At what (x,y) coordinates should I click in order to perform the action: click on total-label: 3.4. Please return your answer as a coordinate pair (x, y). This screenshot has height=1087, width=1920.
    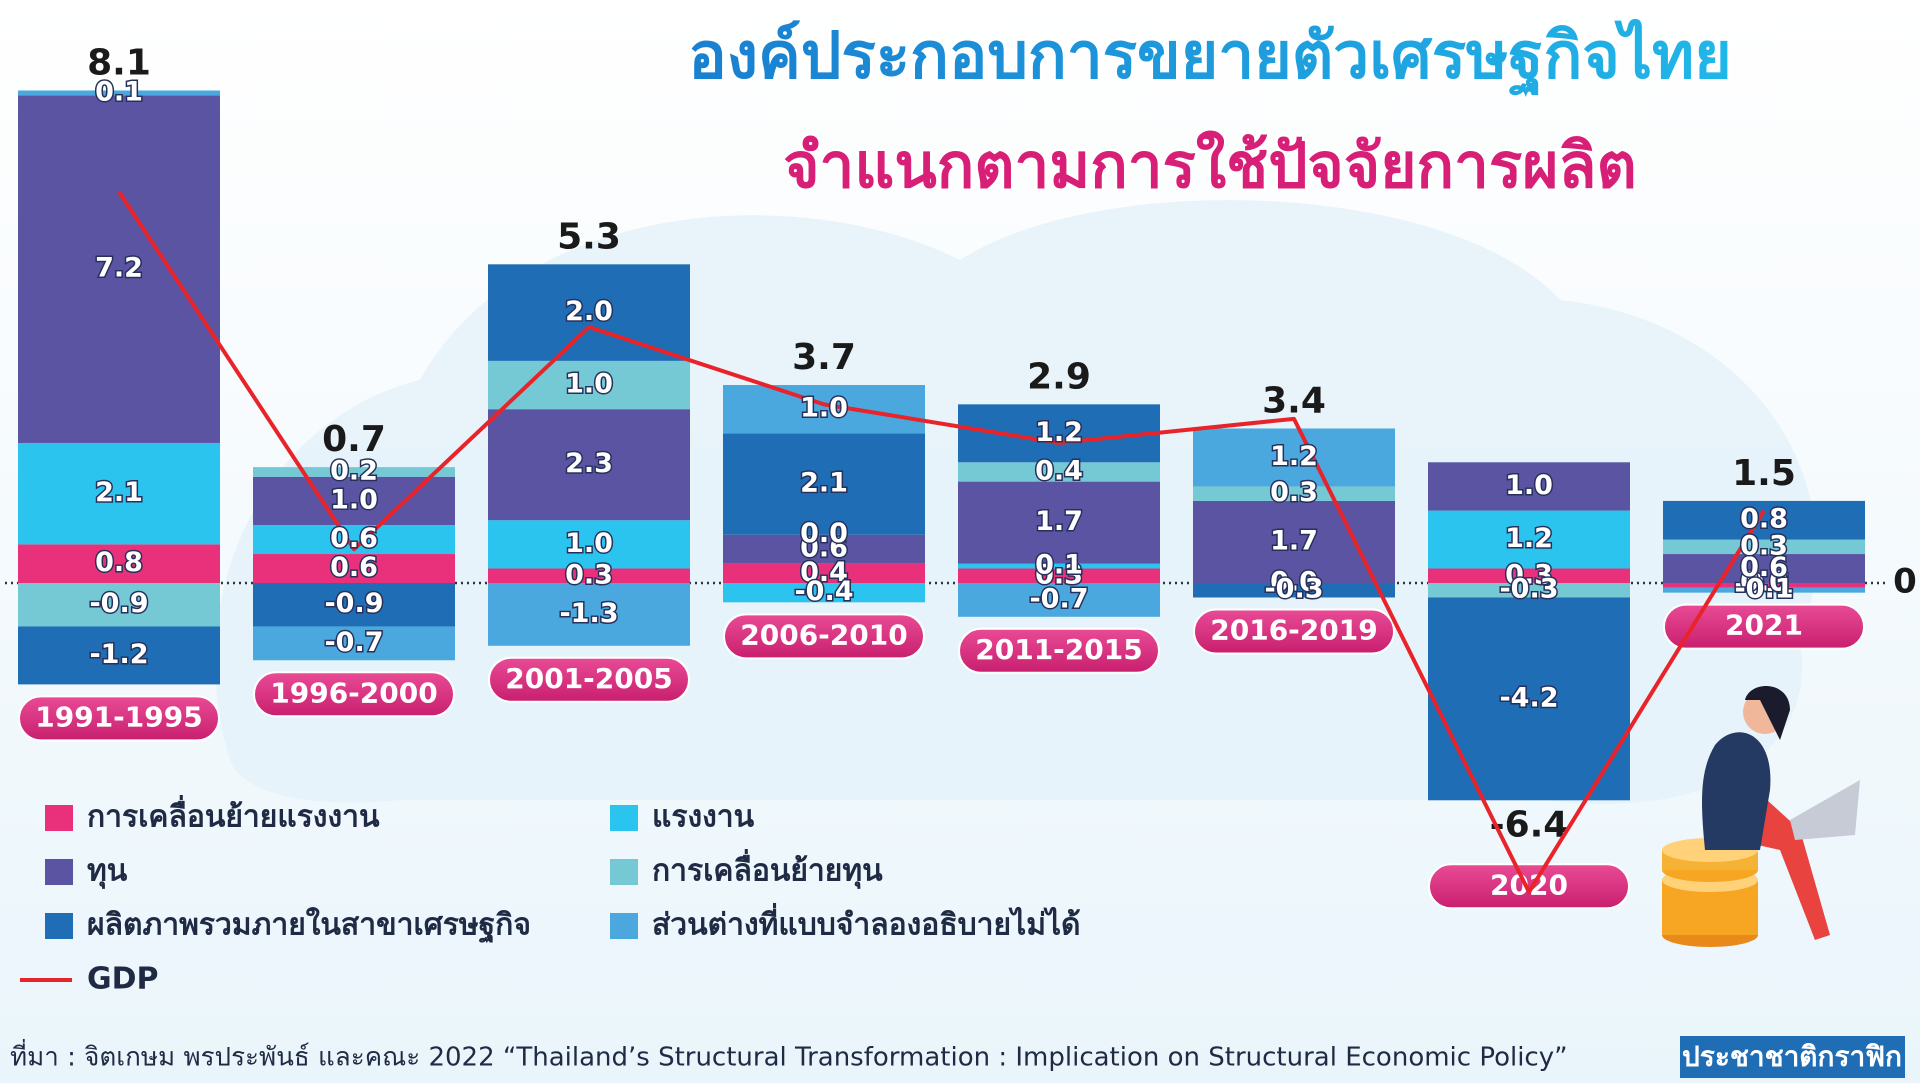
    Looking at the image, I should click on (1294, 400).